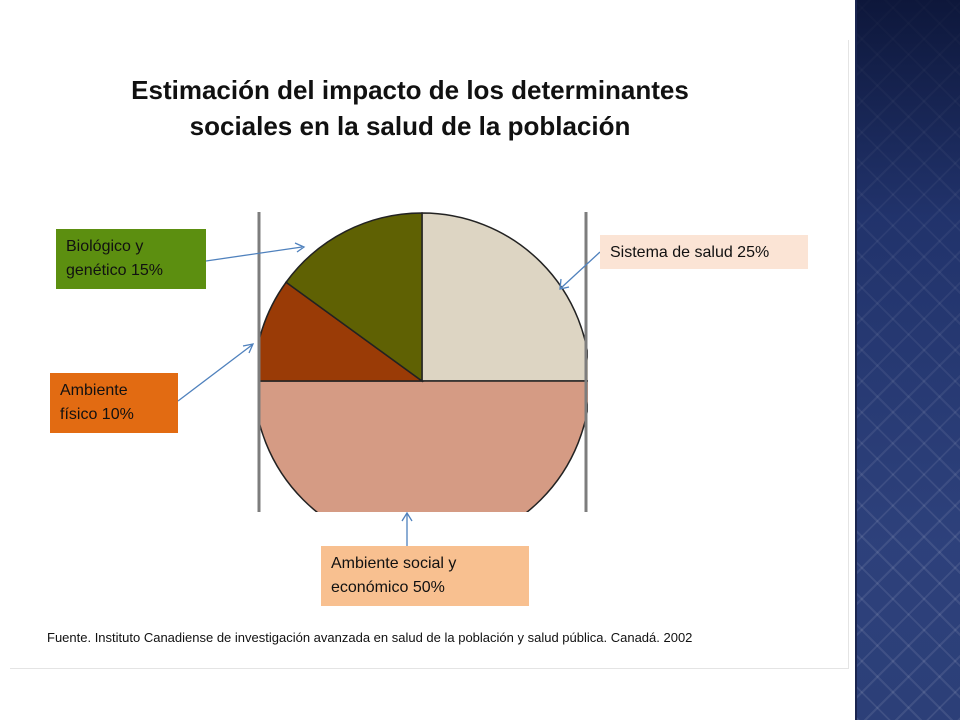 Image resolution: width=960 pixels, height=720 pixels. Describe the element at coordinates (425, 576) in the screenshot. I see `callout-social: Ambiente social y económico 50%` at that location.